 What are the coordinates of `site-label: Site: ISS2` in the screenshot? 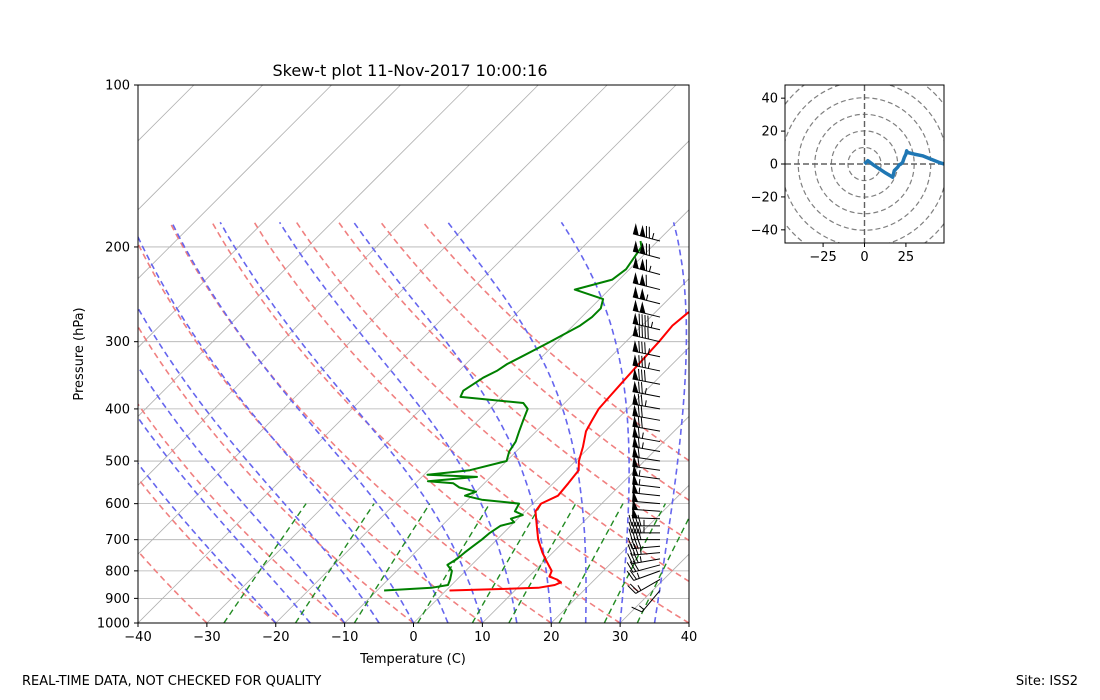 It's located at (1046, 681).